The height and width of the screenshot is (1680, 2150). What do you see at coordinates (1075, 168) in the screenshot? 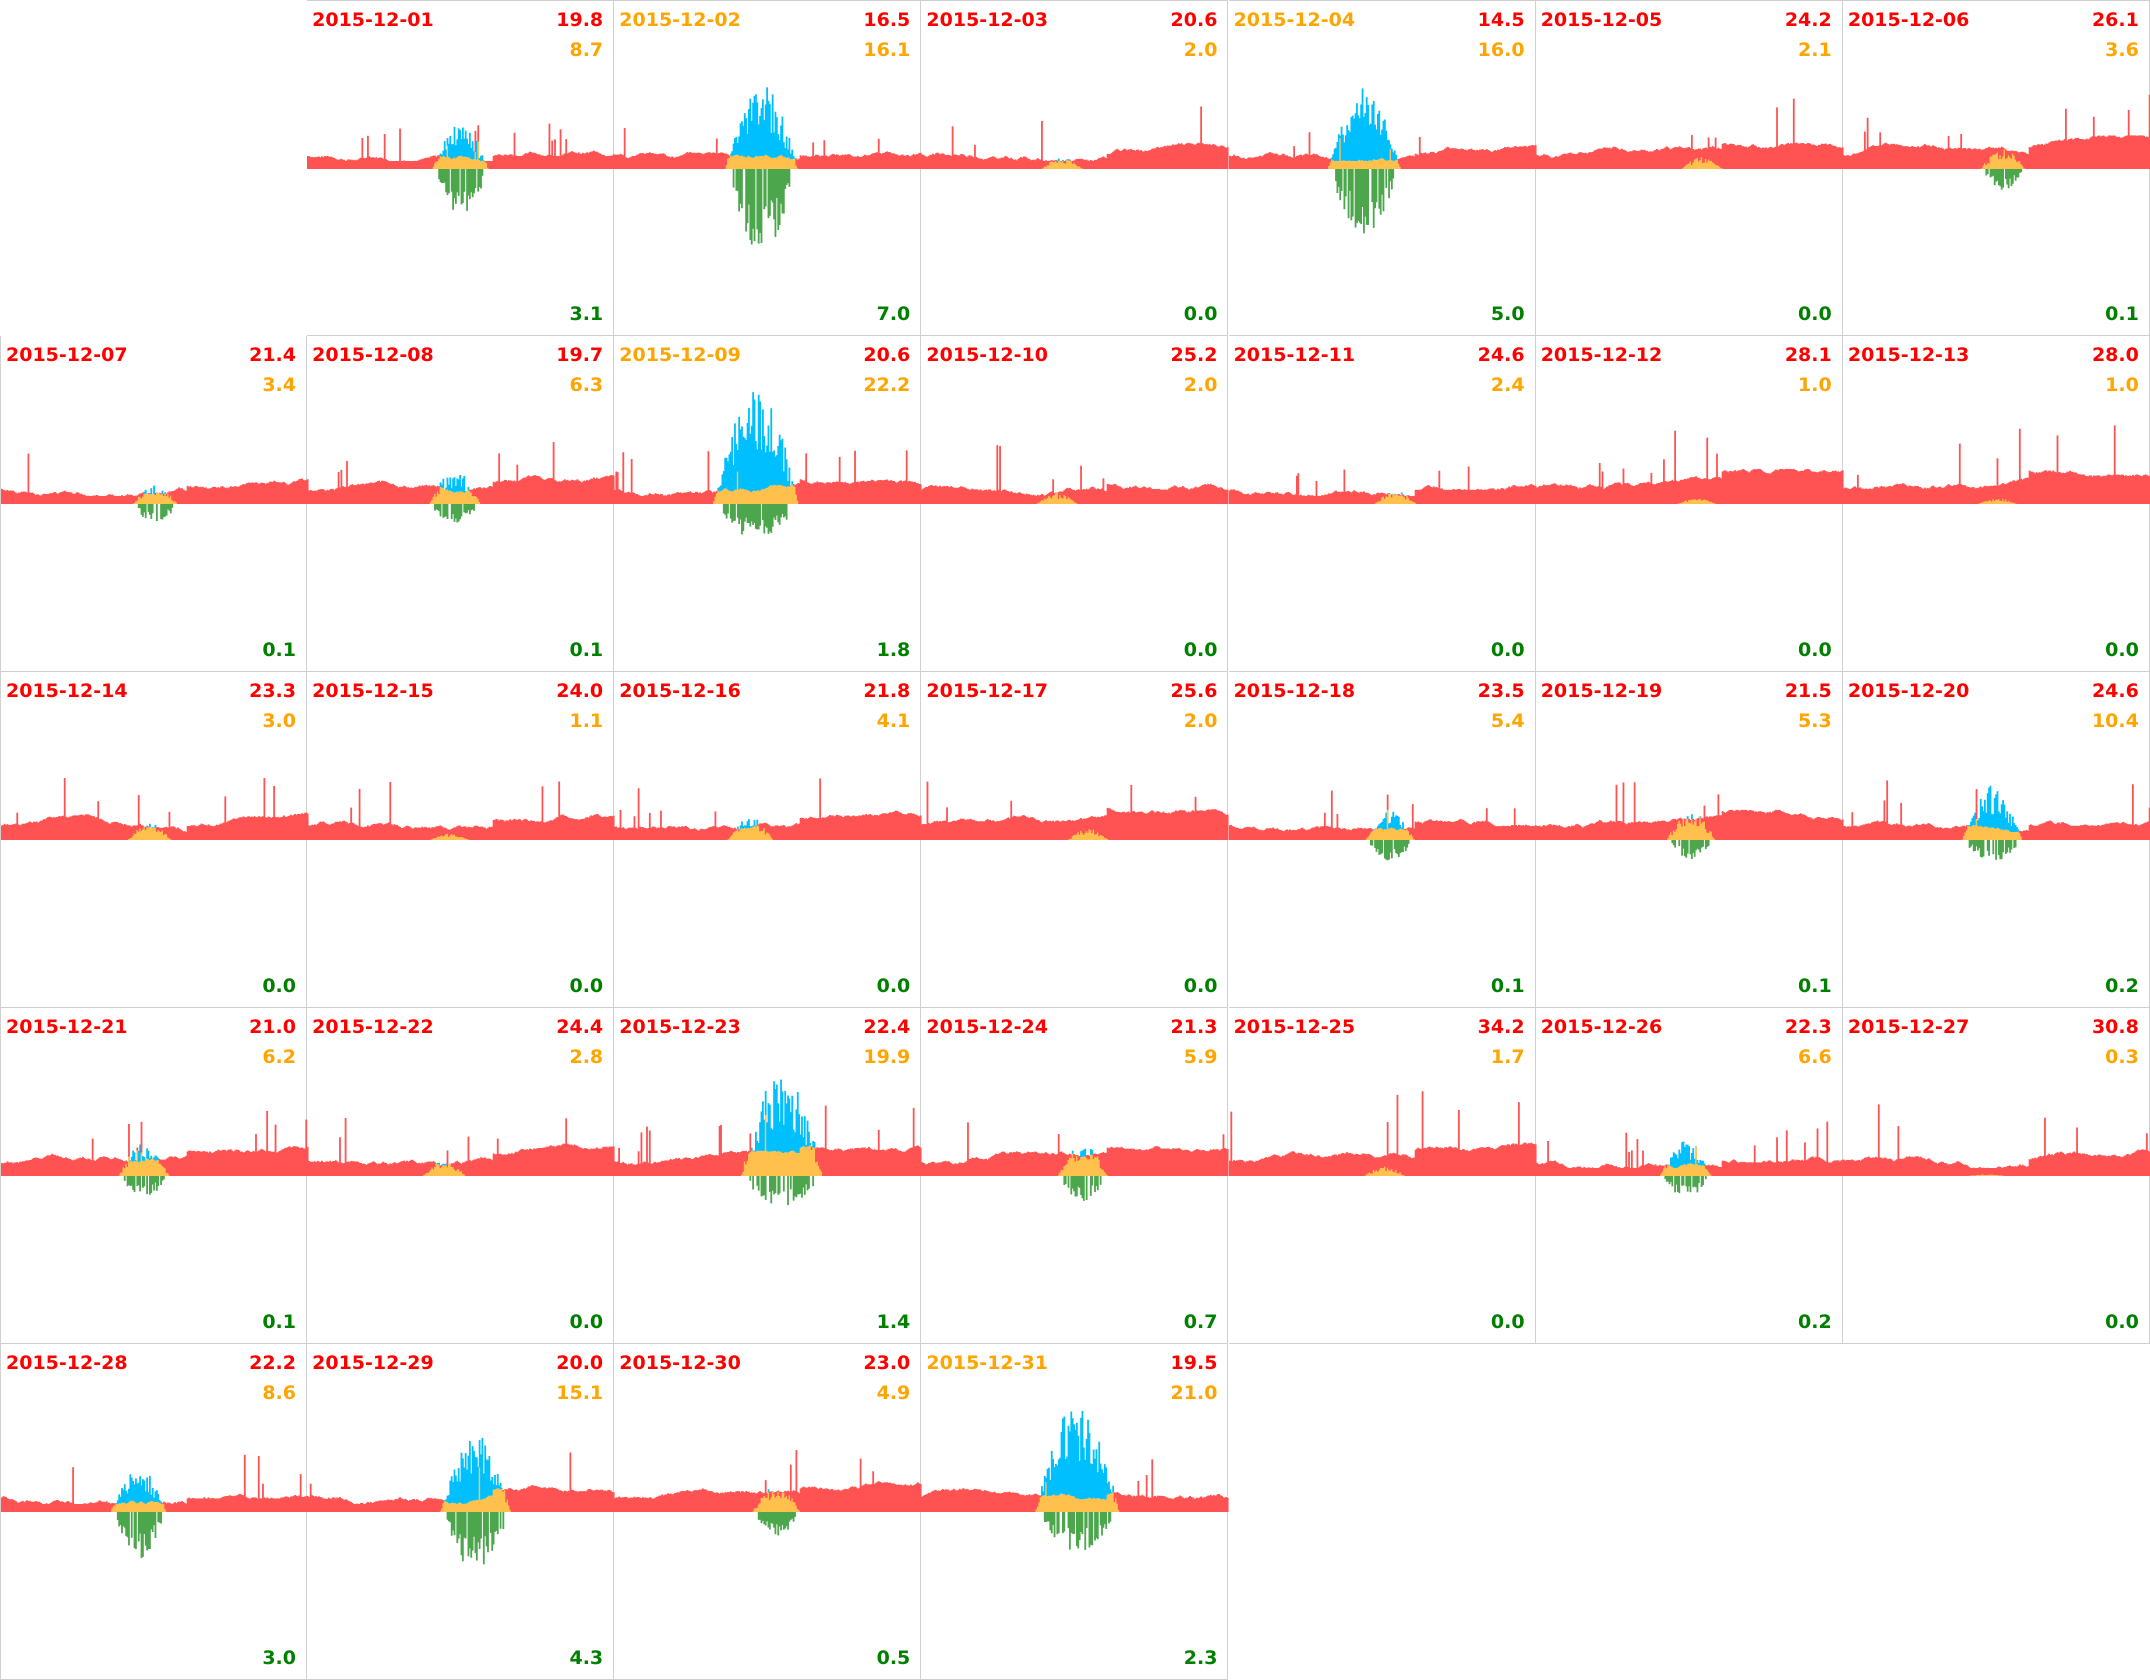
I see `day-cell: 2015-12-03 20.6 2.0 0.0` at bounding box center [1075, 168].